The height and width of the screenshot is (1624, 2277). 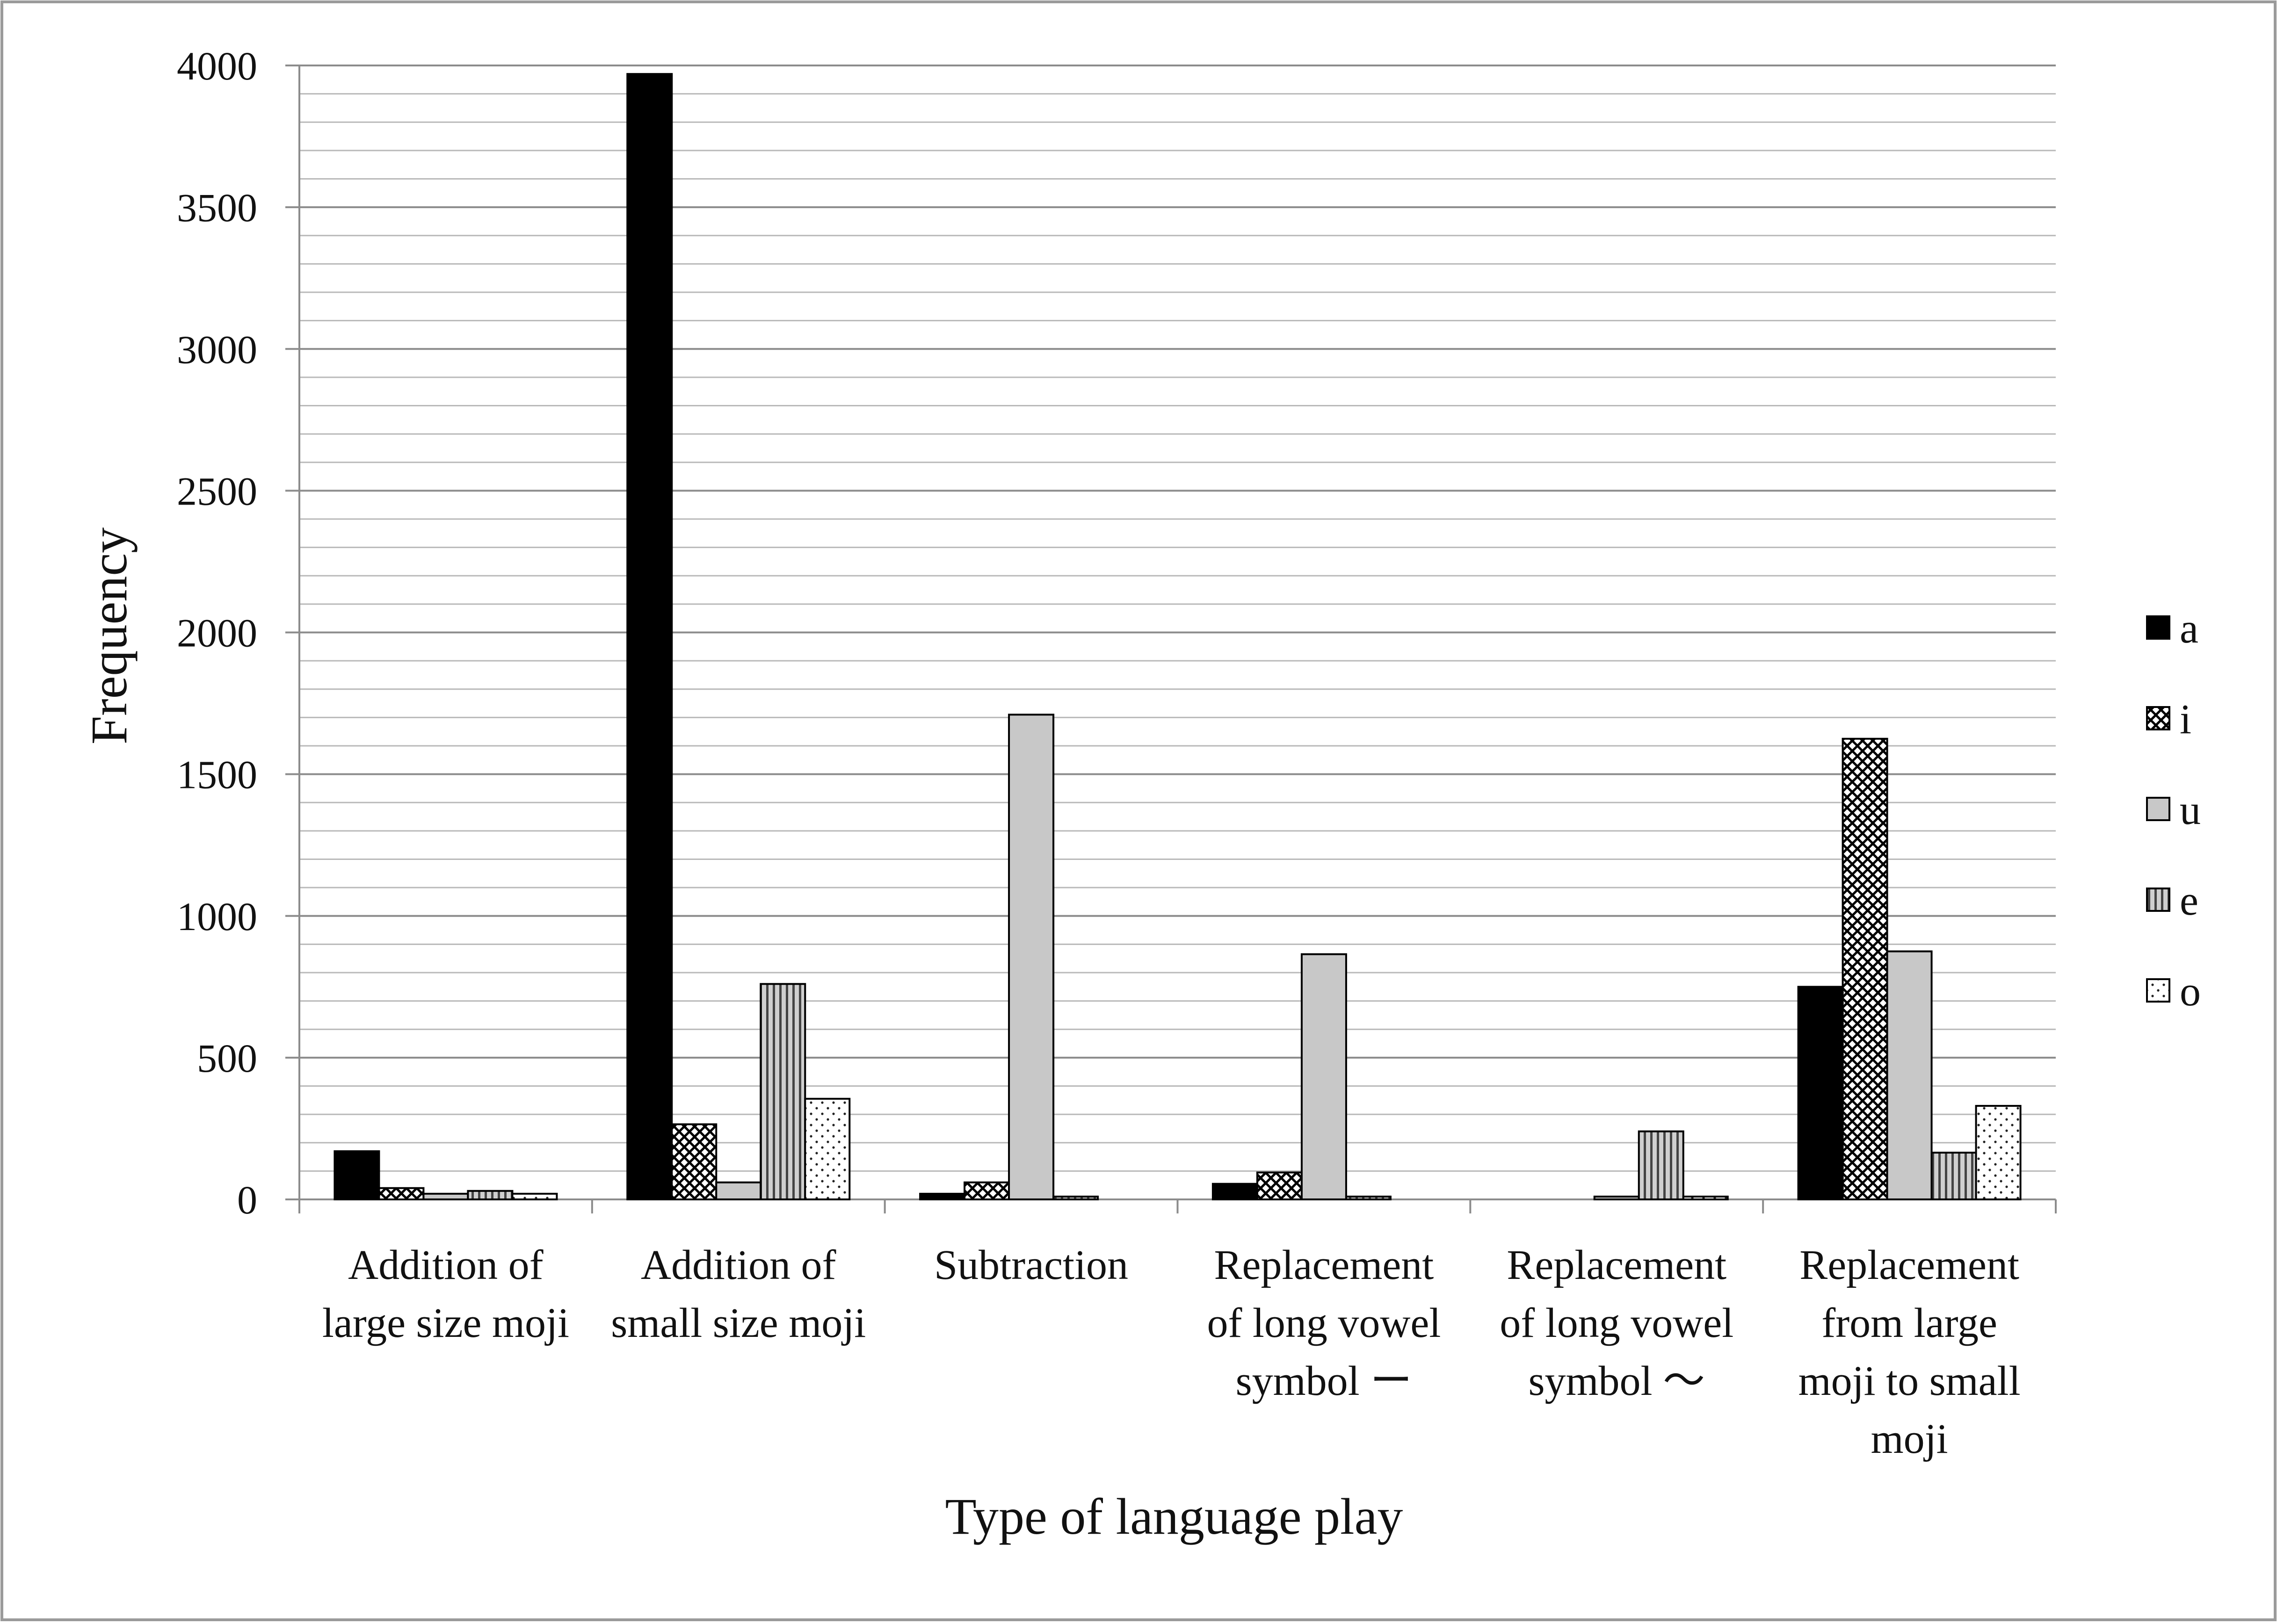 What do you see at coordinates (217, 349) in the screenshot?
I see `y-tick-label: 3000` at bounding box center [217, 349].